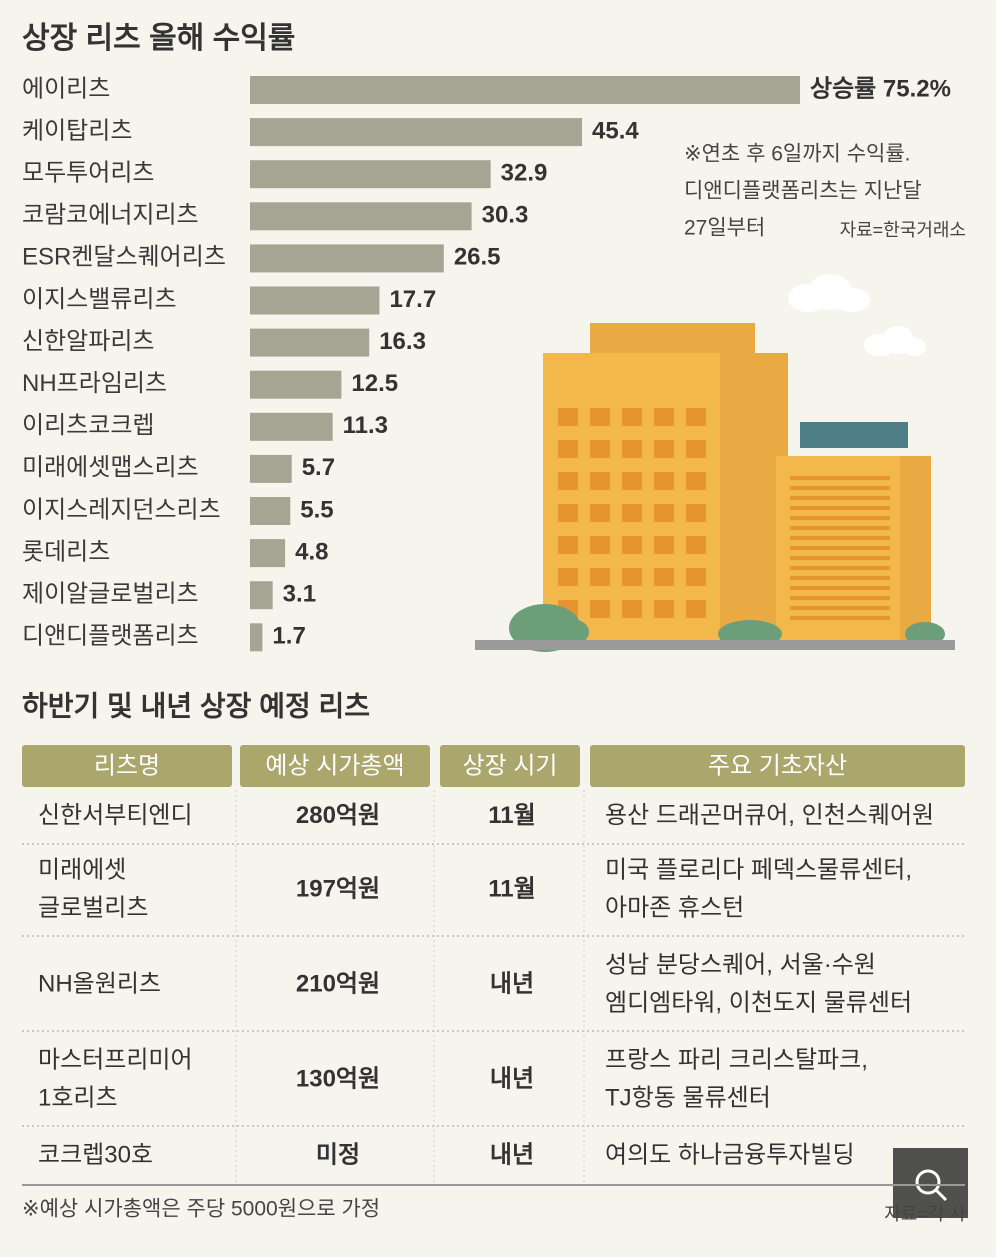  I want to click on table-cell: NH올원리츠, so click(99, 983).